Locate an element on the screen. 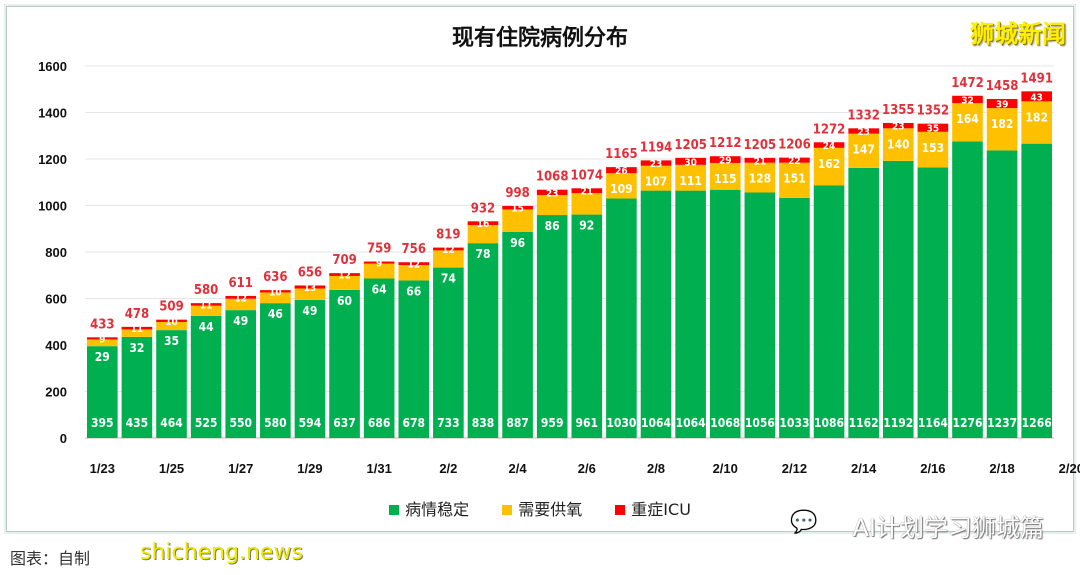 This screenshot has height=575, width=1080. data-label-oxygen: 29 is located at coordinates (102, 357).